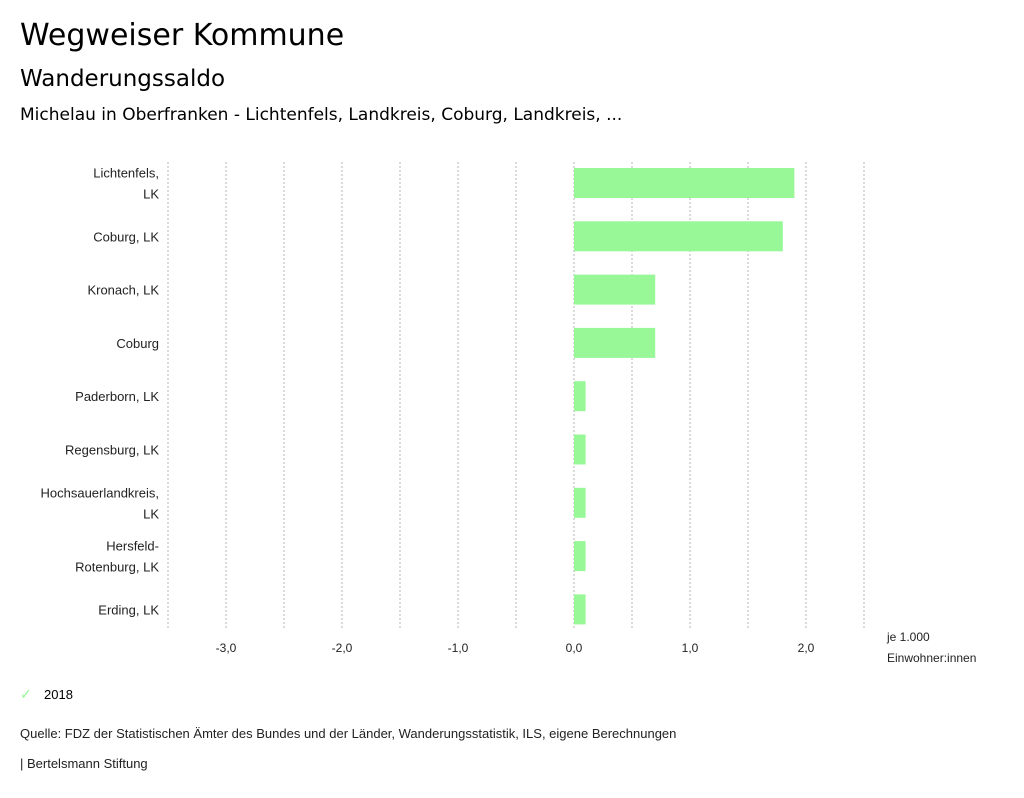  I want to click on category-label-line: Hersfeld-, so click(132, 546).